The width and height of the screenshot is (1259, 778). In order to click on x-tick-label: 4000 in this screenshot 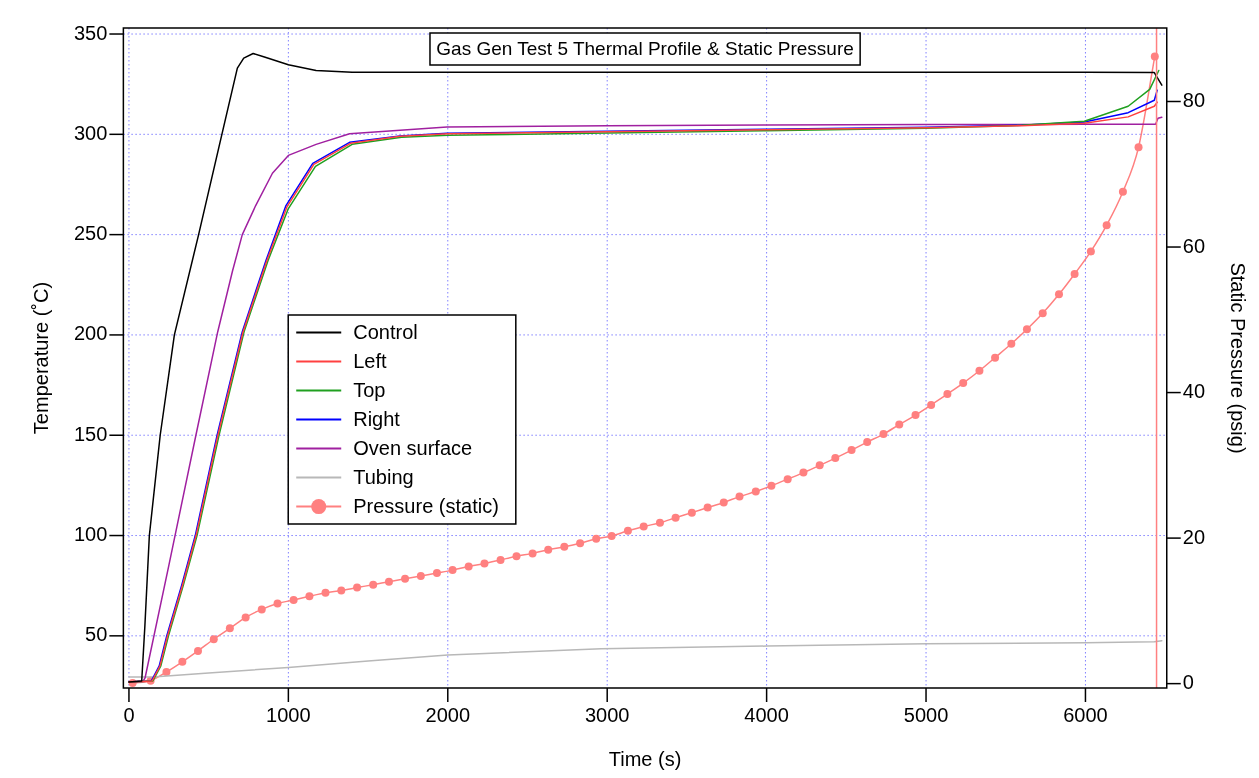, I will do `click(766, 714)`.